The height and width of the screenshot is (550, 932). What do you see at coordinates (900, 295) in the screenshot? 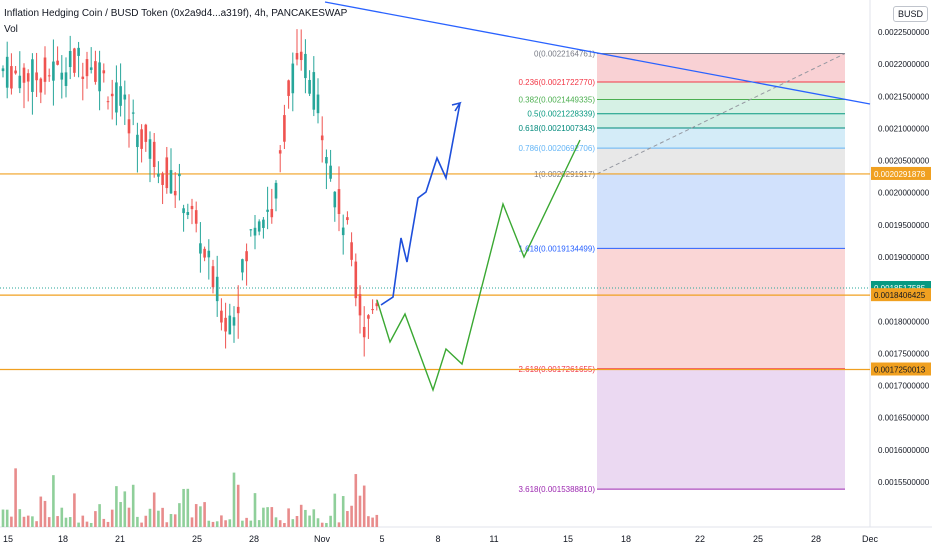
I see `price-badge-label: 0.0018406425` at bounding box center [900, 295].